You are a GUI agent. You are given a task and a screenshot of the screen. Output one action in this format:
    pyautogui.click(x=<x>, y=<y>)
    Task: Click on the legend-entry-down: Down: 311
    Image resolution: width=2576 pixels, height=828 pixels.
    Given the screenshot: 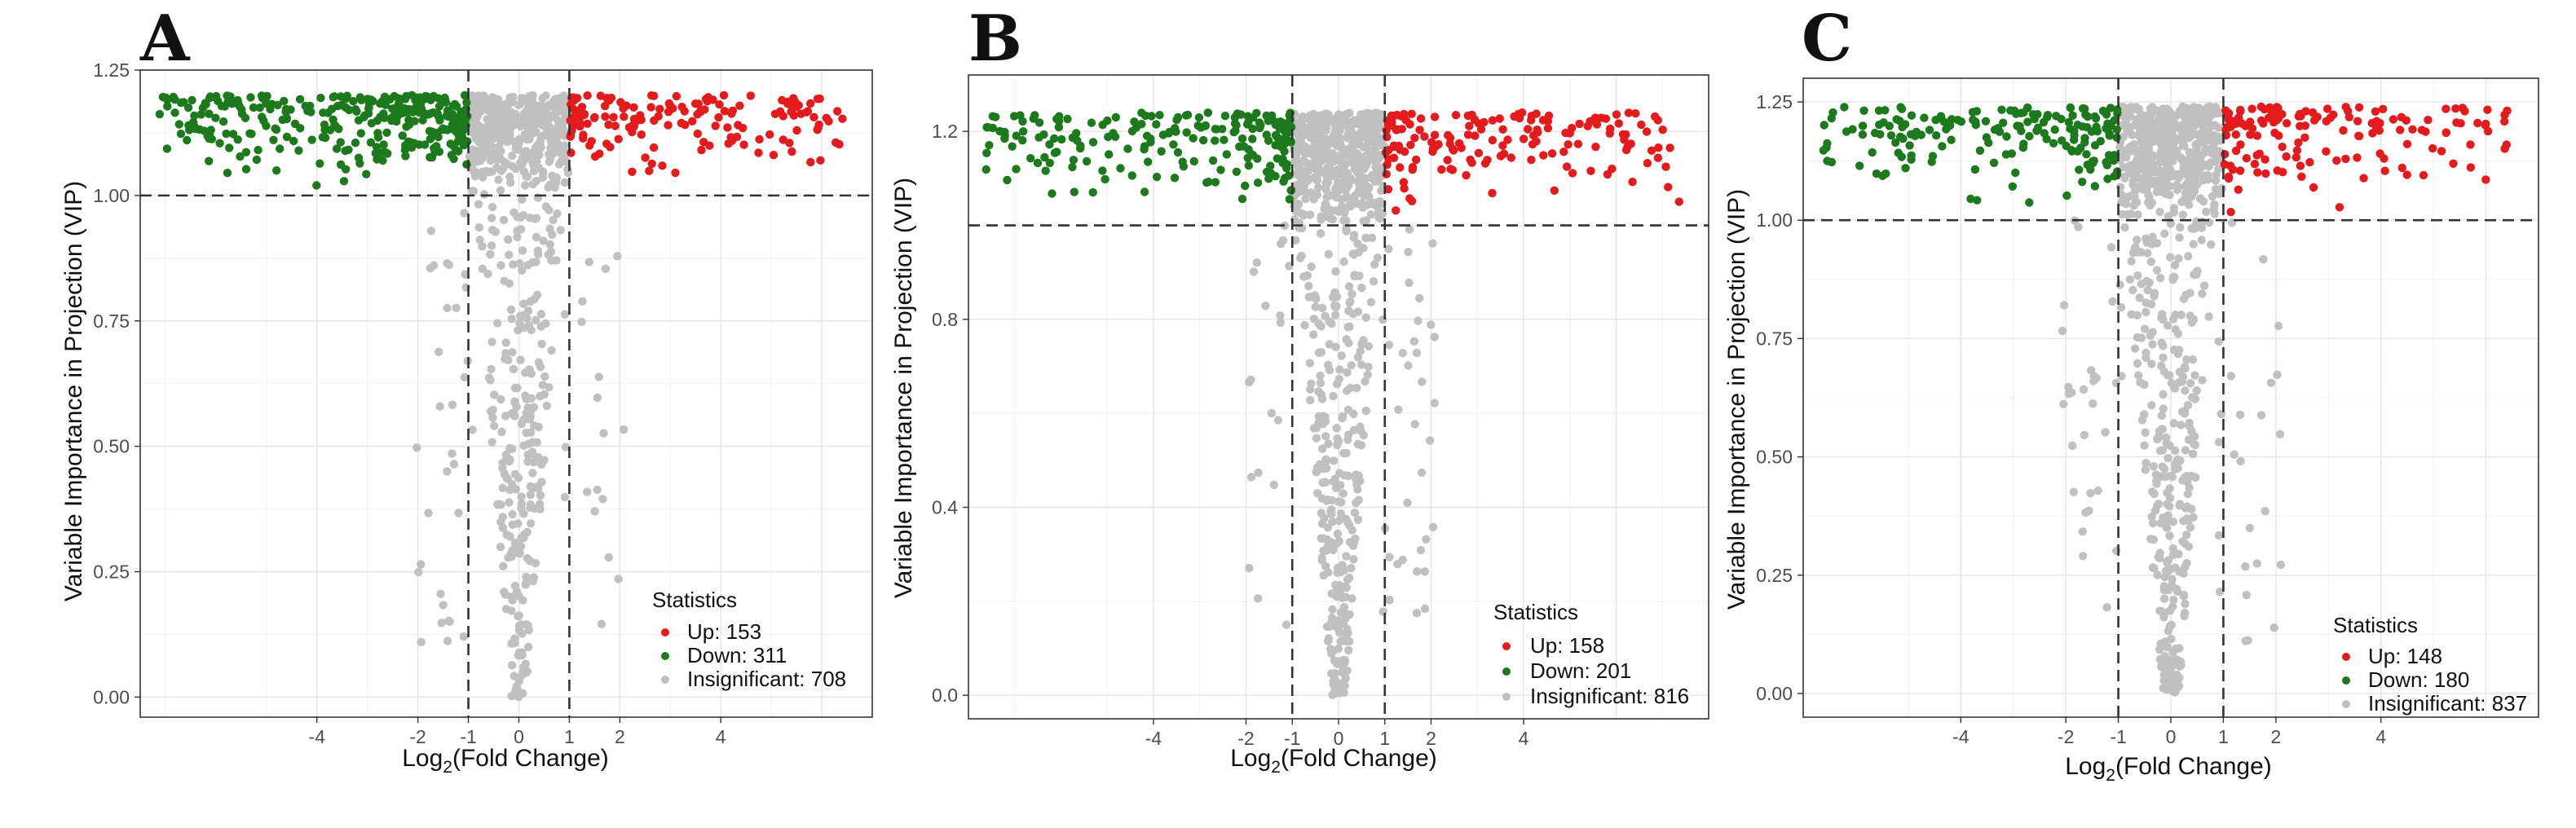 What is the action you would take?
    pyautogui.click(x=737, y=655)
    